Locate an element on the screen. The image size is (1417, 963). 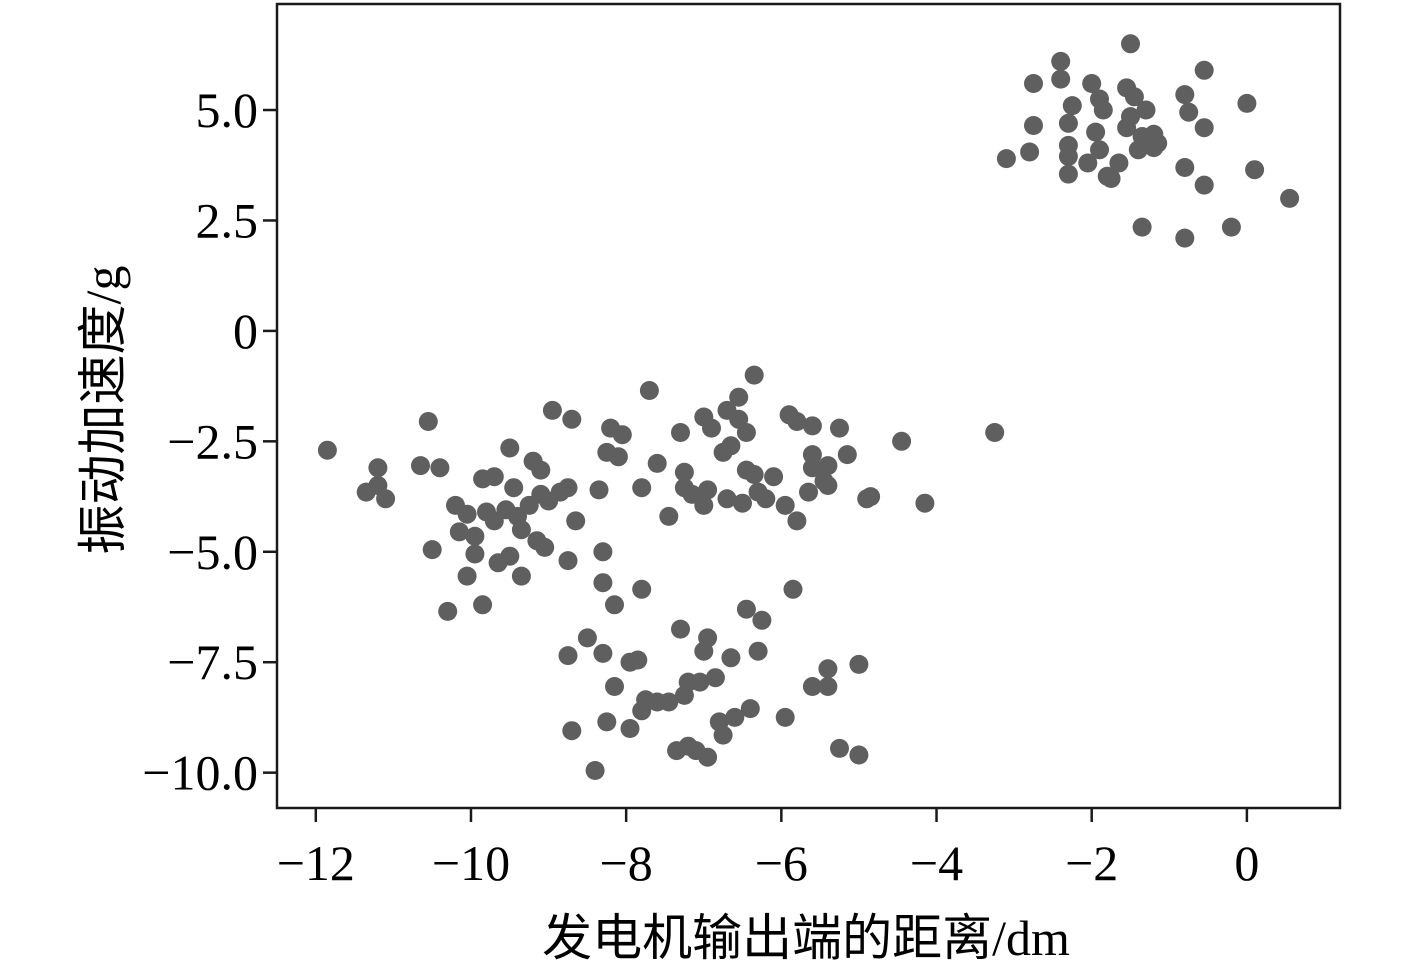
x-tick-label: −10 is located at coordinates (471, 863).